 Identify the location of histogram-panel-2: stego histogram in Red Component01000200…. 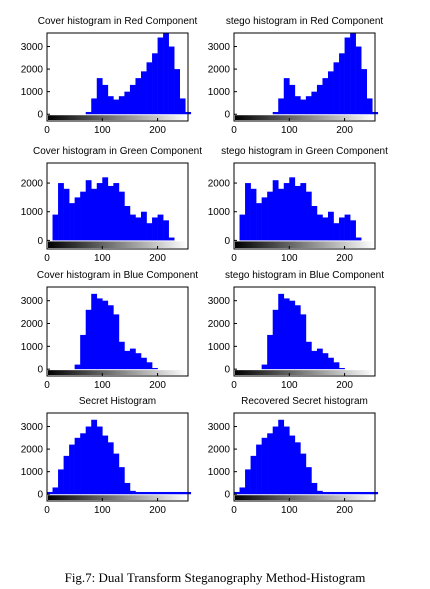
(296, 76).